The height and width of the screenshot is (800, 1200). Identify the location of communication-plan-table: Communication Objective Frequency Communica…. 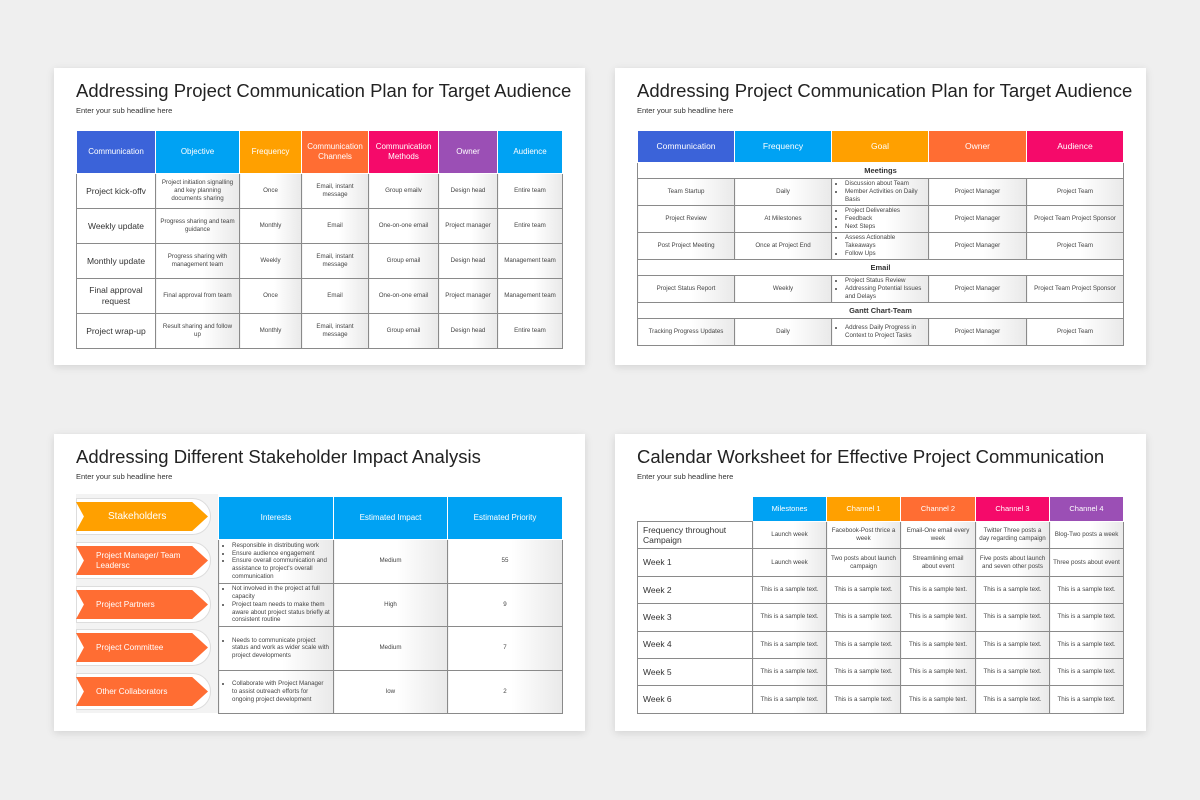
(319, 239).